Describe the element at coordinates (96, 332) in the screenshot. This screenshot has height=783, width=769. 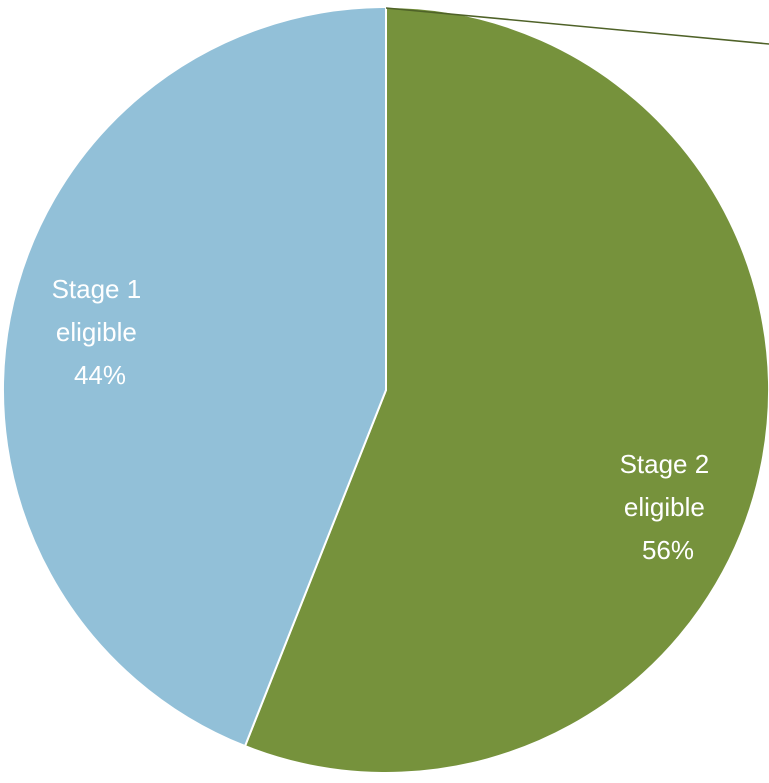
I see `slice-label-stage-1-line-2: eligible` at that location.